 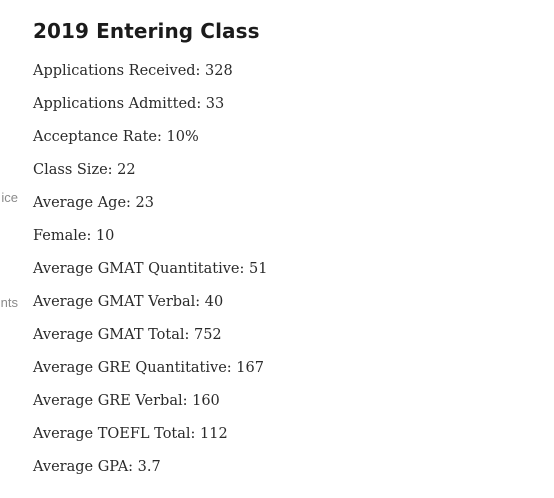 I want to click on stat-gmat-verbal: Average GMAT Verbal: 40, so click(x=128, y=302).